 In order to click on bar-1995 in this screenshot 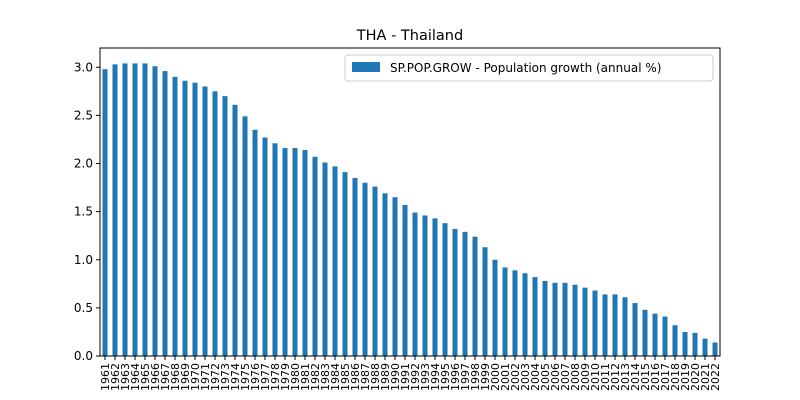, I will do `click(445, 289)`.